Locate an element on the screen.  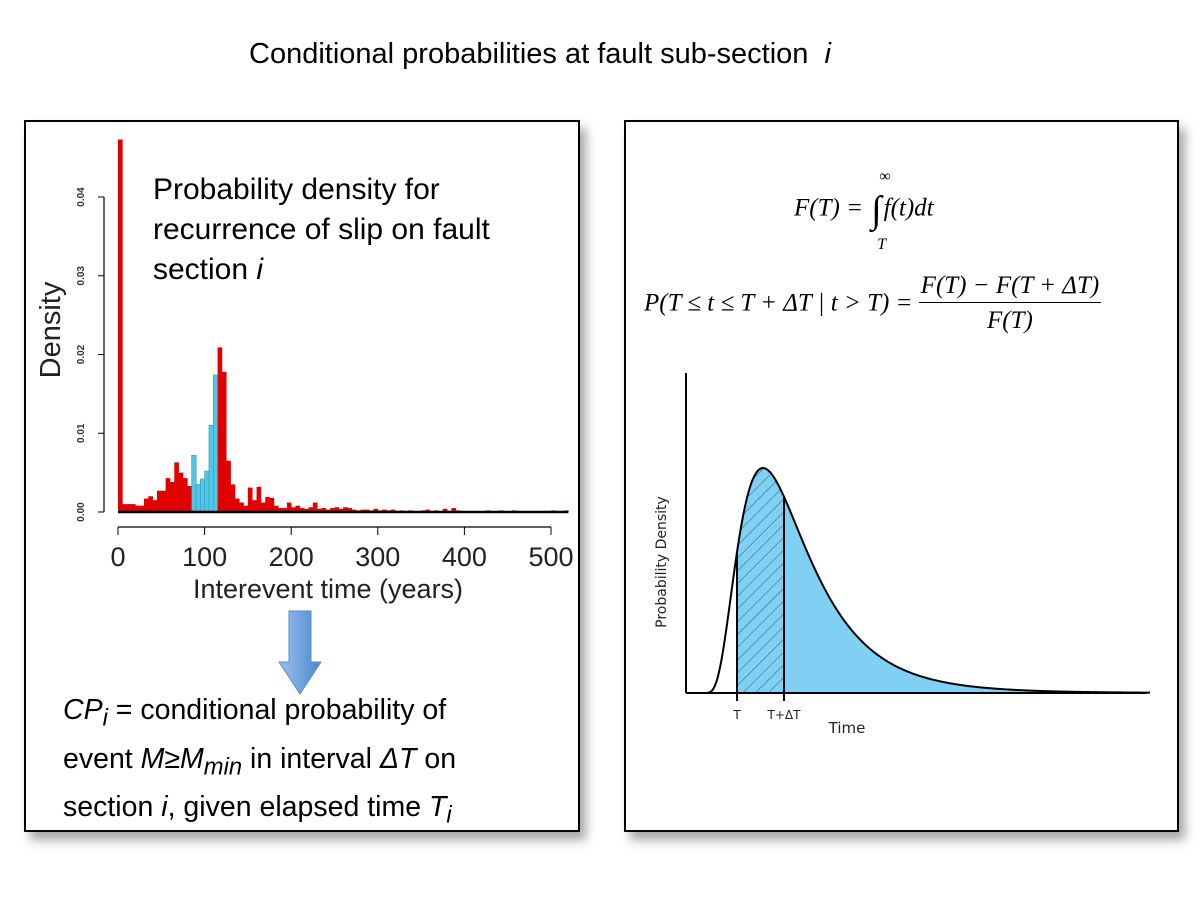
m-symbol: M is located at coordinates (152, 758).